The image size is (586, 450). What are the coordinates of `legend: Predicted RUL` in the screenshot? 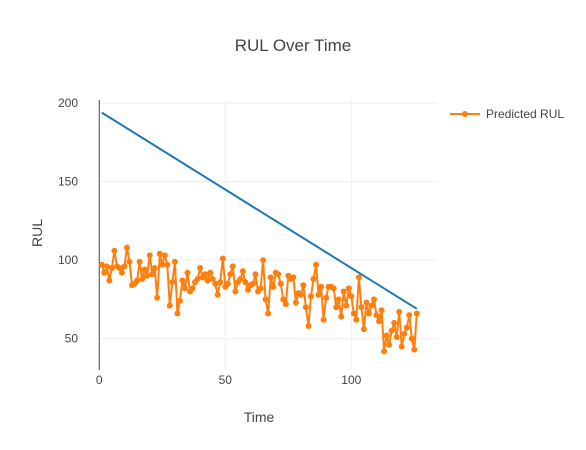 It's located at (507, 114).